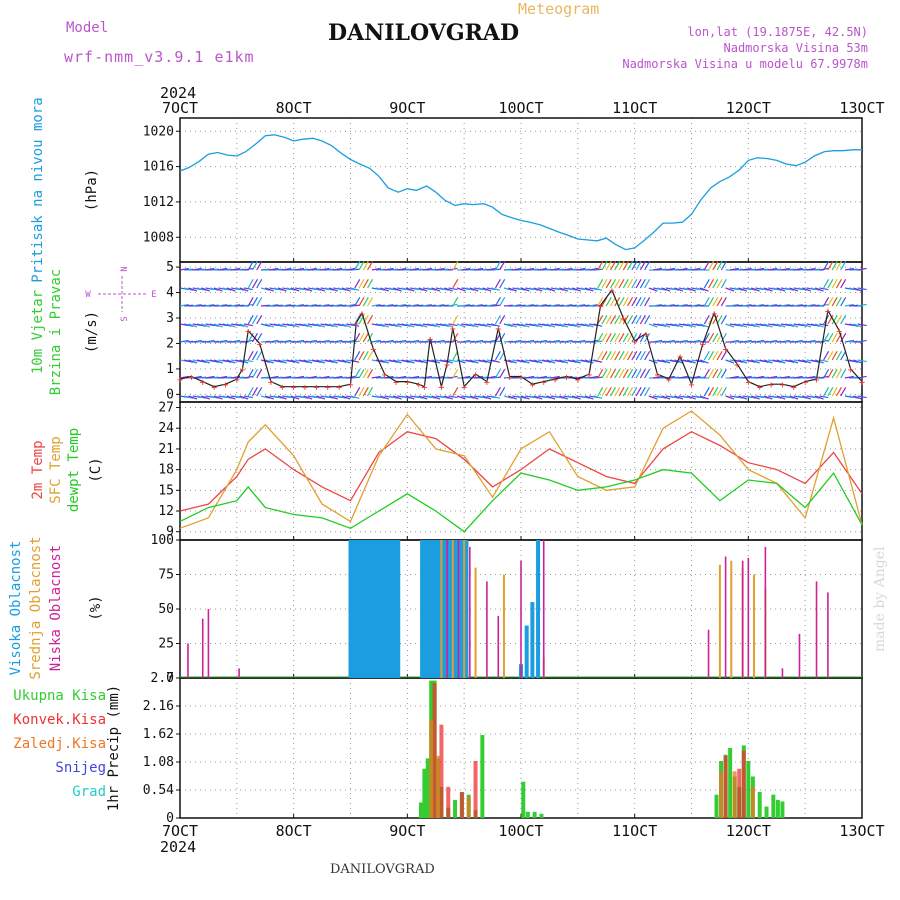 The image size is (900, 900). I want to click on model-label: Model, so click(87, 28).